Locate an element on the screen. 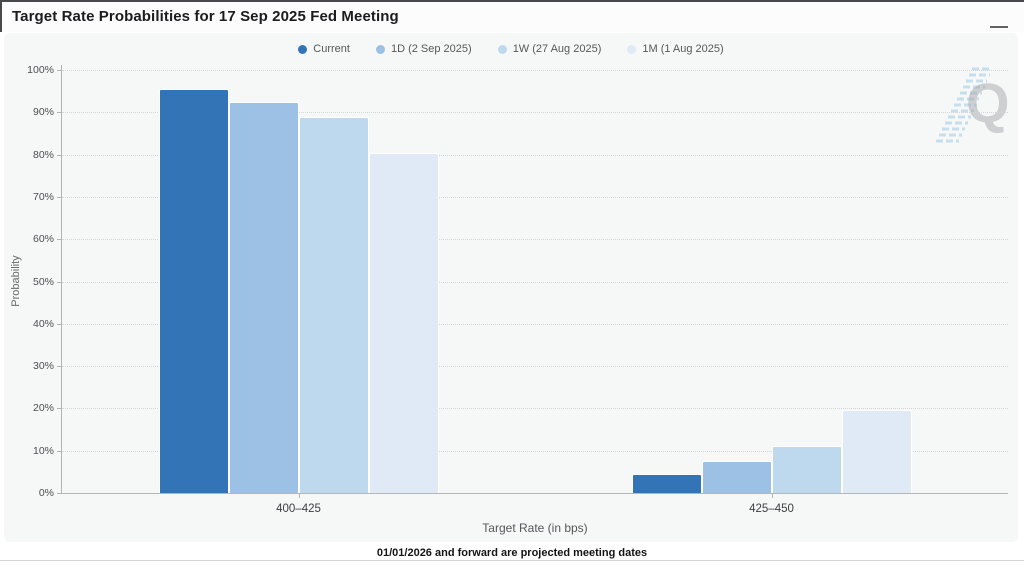 Image resolution: width=1024 pixels, height=566 pixels. legend-item-1d: 1D (2 Sep 2025) is located at coordinates (423, 49).